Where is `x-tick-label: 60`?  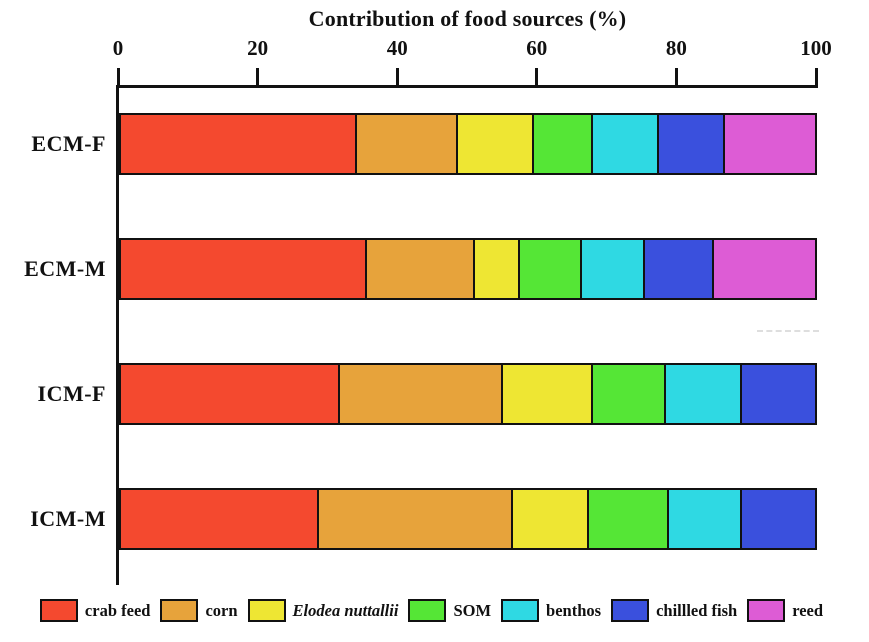
x-tick-label: 60 is located at coordinates (537, 48).